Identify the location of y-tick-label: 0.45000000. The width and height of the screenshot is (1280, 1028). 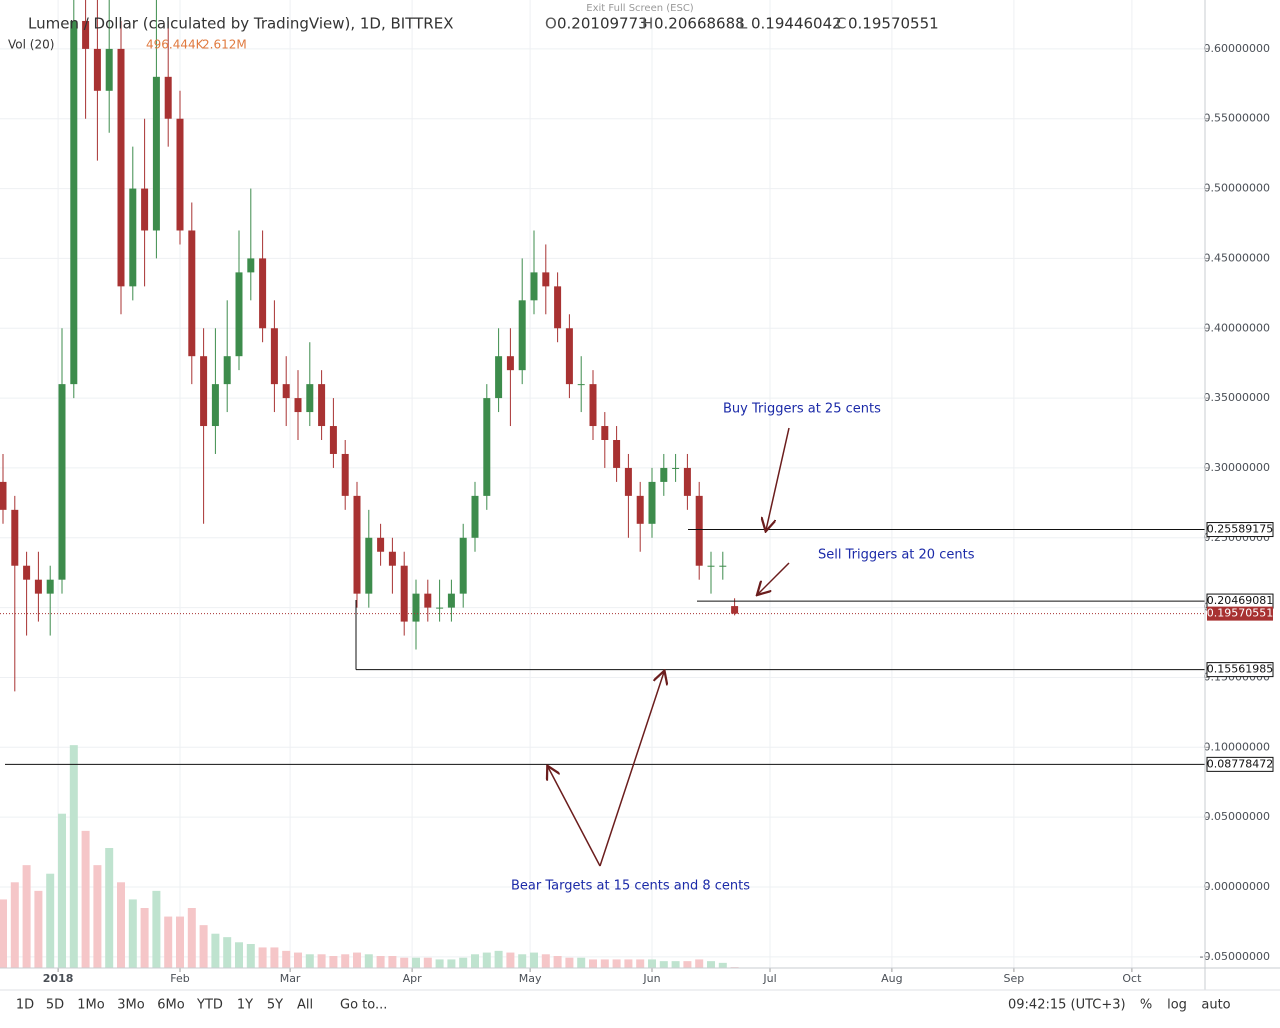
(1237, 257).